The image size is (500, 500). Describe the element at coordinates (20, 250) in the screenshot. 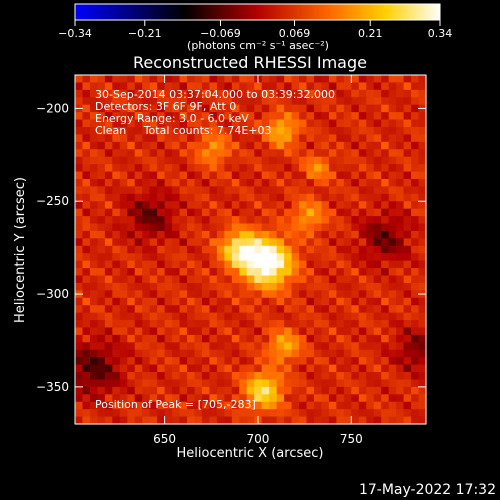

I see `y-axis-label: Heliocentric Y (arcsec)` at that location.